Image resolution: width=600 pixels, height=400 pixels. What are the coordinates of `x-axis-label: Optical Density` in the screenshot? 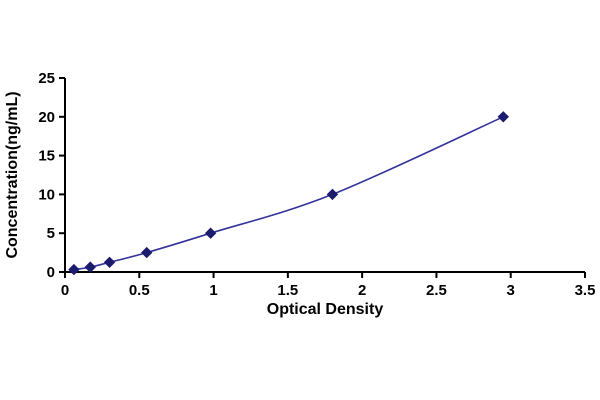 It's located at (325, 309).